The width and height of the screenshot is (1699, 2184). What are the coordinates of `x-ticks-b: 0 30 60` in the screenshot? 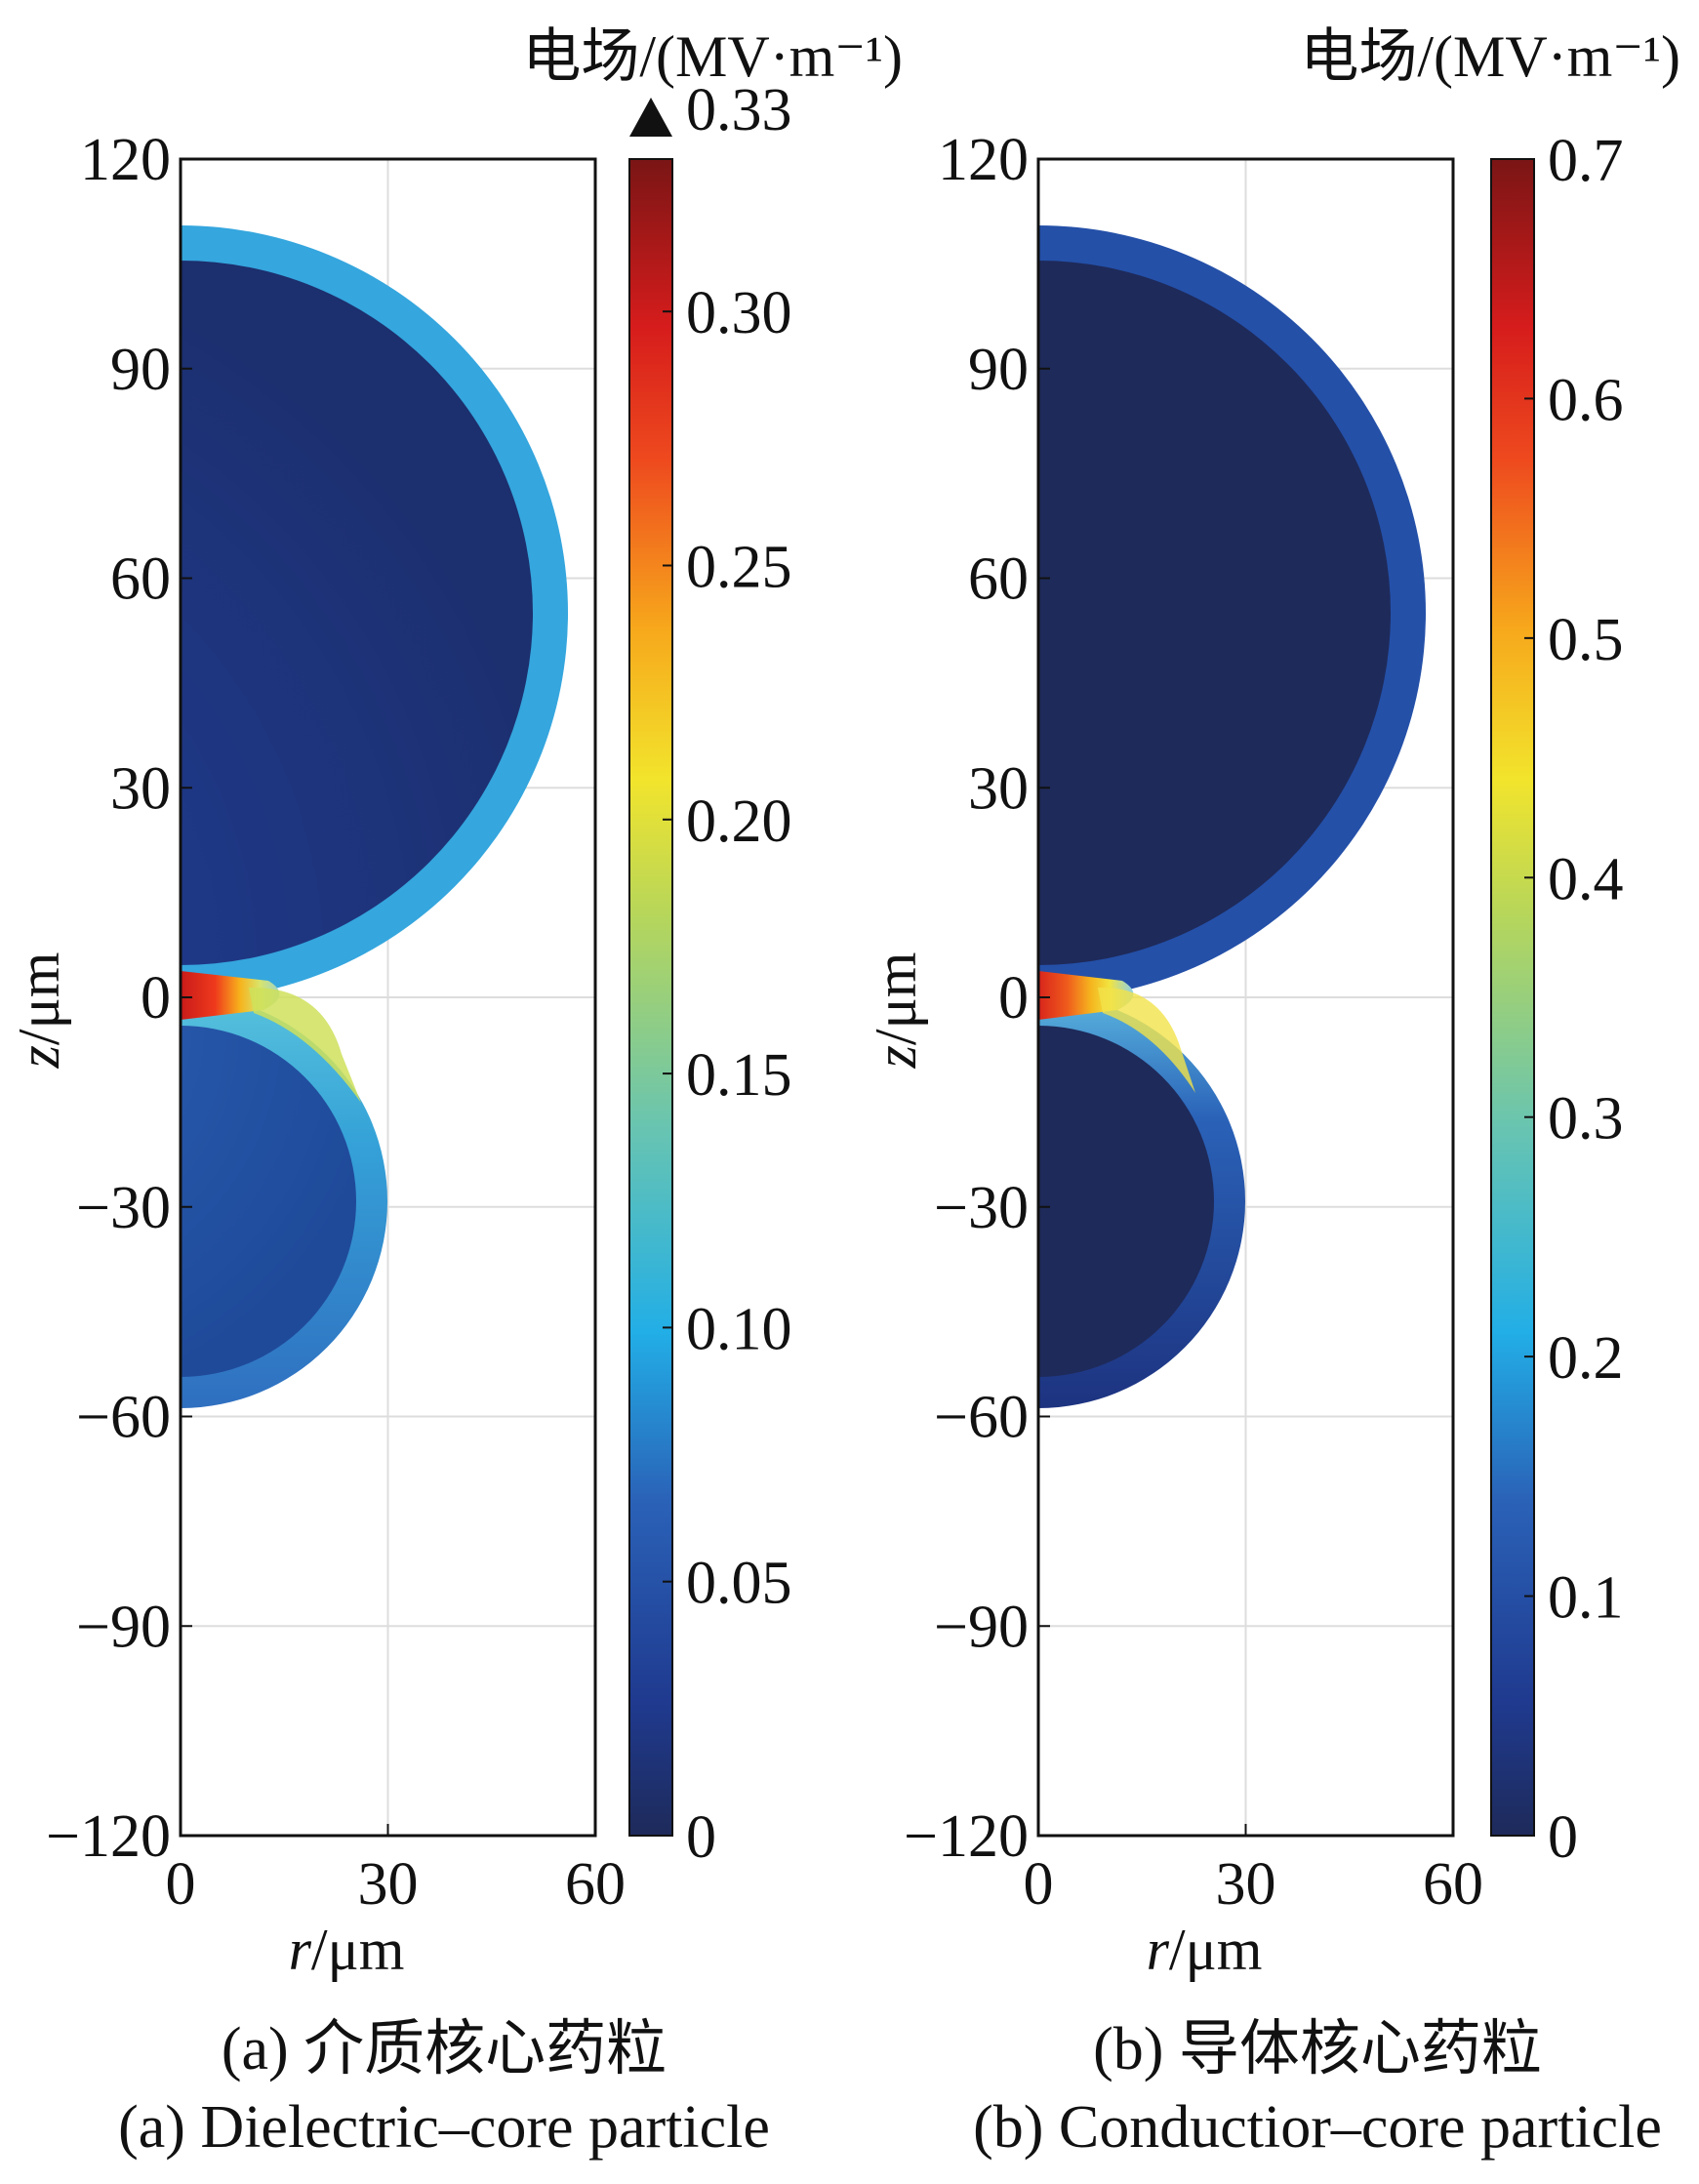 It's located at (1253, 1871).